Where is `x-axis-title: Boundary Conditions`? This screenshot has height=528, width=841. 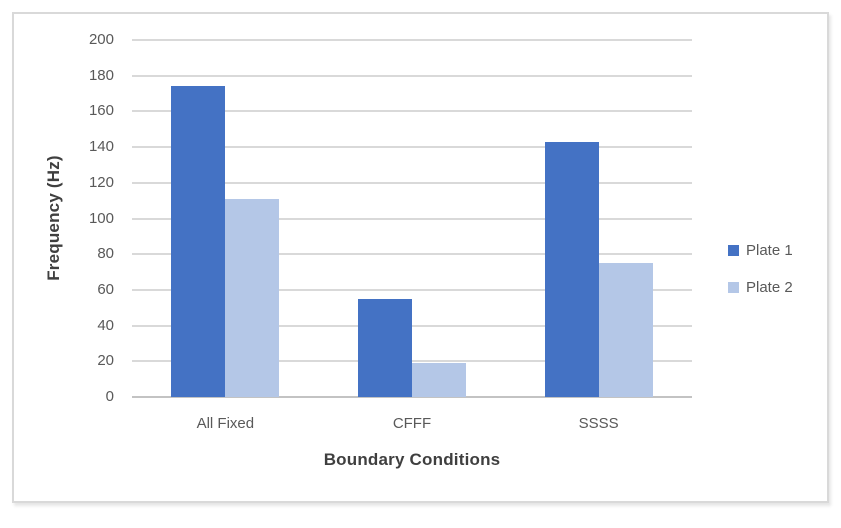
x-axis-title: Boundary Conditions is located at coordinates (412, 459).